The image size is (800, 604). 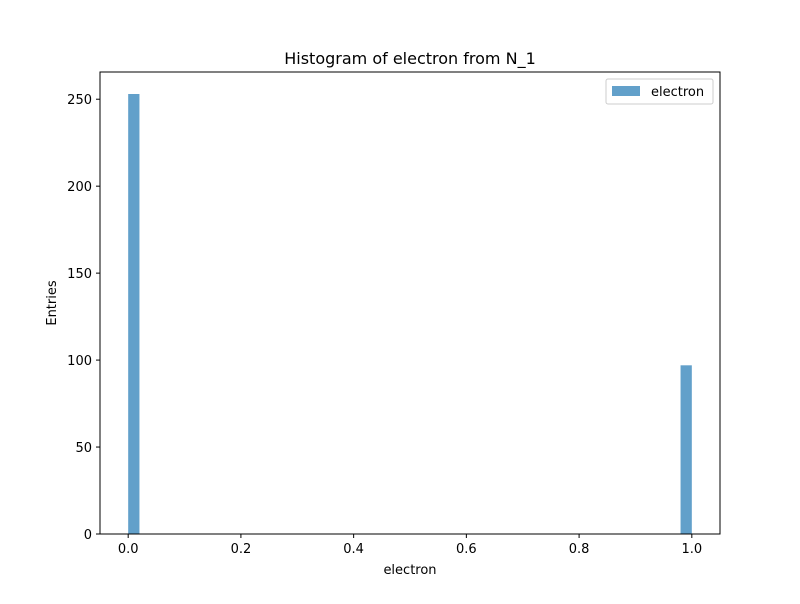 I want to click on legend-swatch, so click(x=626, y=91).